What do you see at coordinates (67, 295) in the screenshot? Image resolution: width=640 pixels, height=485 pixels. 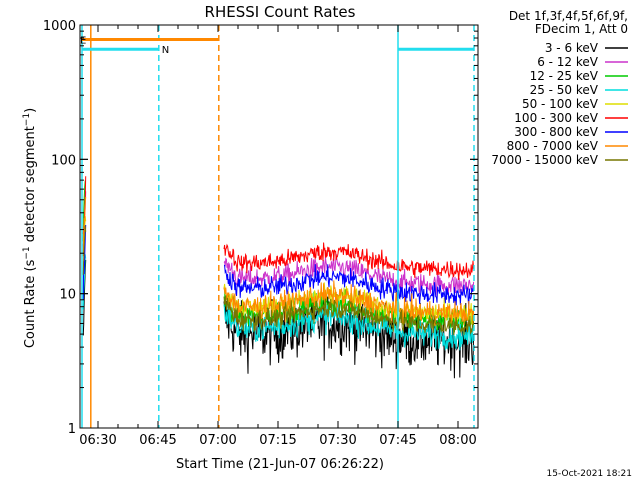 I see `y-tick-label-1: 10` at bounding box center [67, 295].